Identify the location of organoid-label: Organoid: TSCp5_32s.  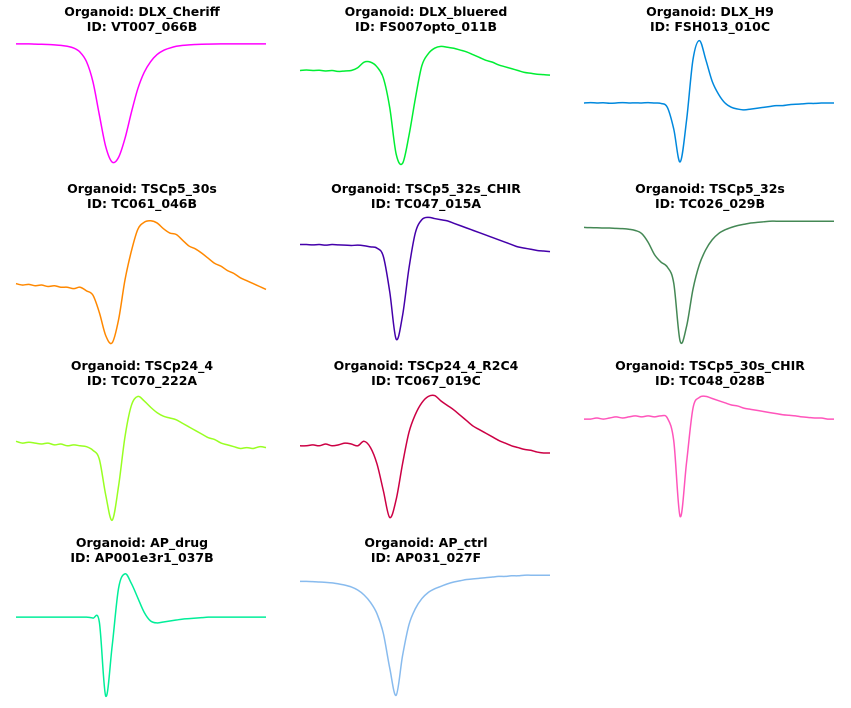
(709, 188).